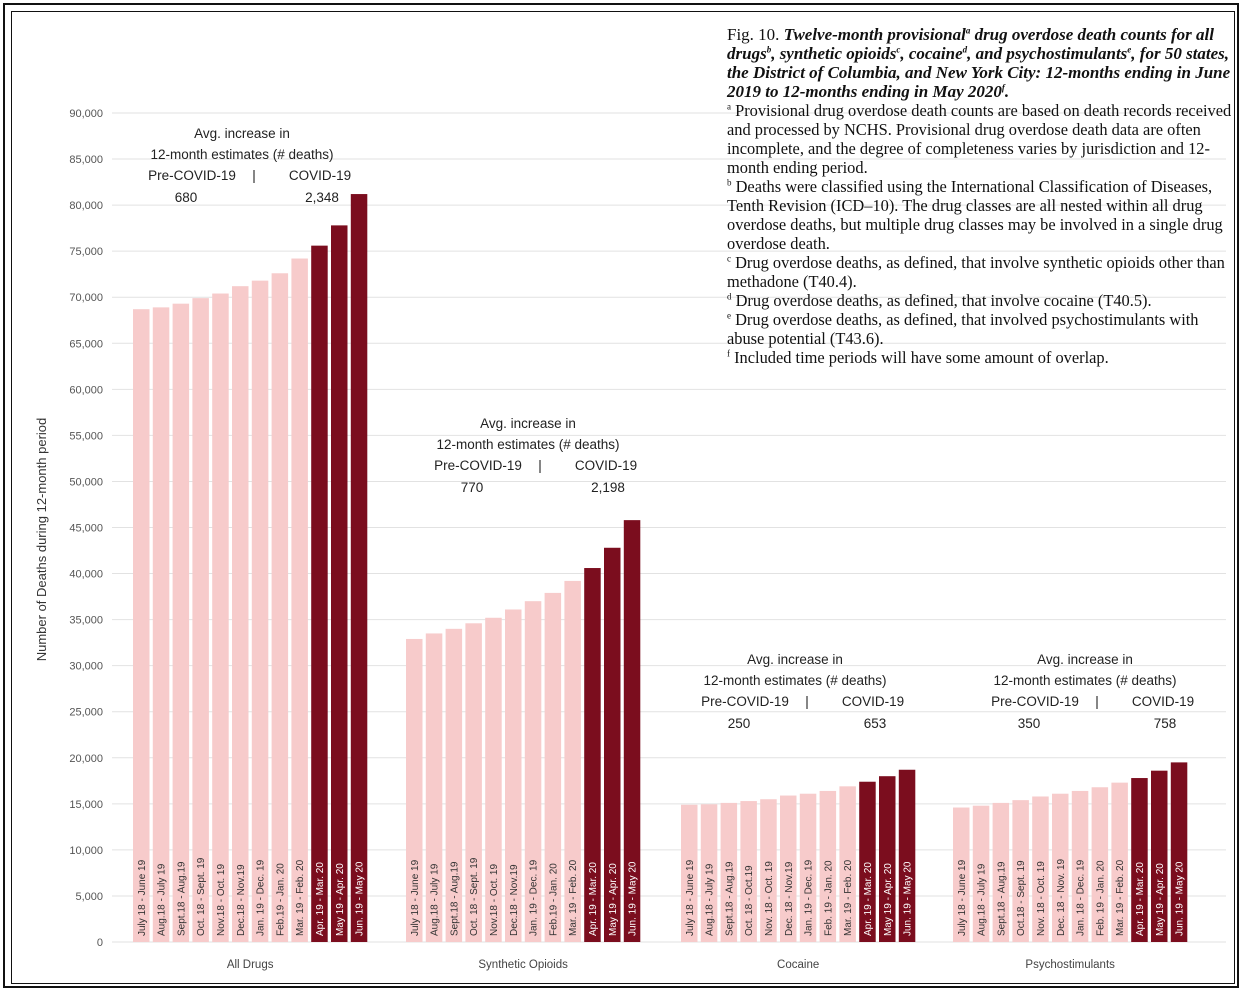 The image size is (1244, 993). I want to click on bar-period-label: Oct. 18 - Oct.19, so click(749, 900).